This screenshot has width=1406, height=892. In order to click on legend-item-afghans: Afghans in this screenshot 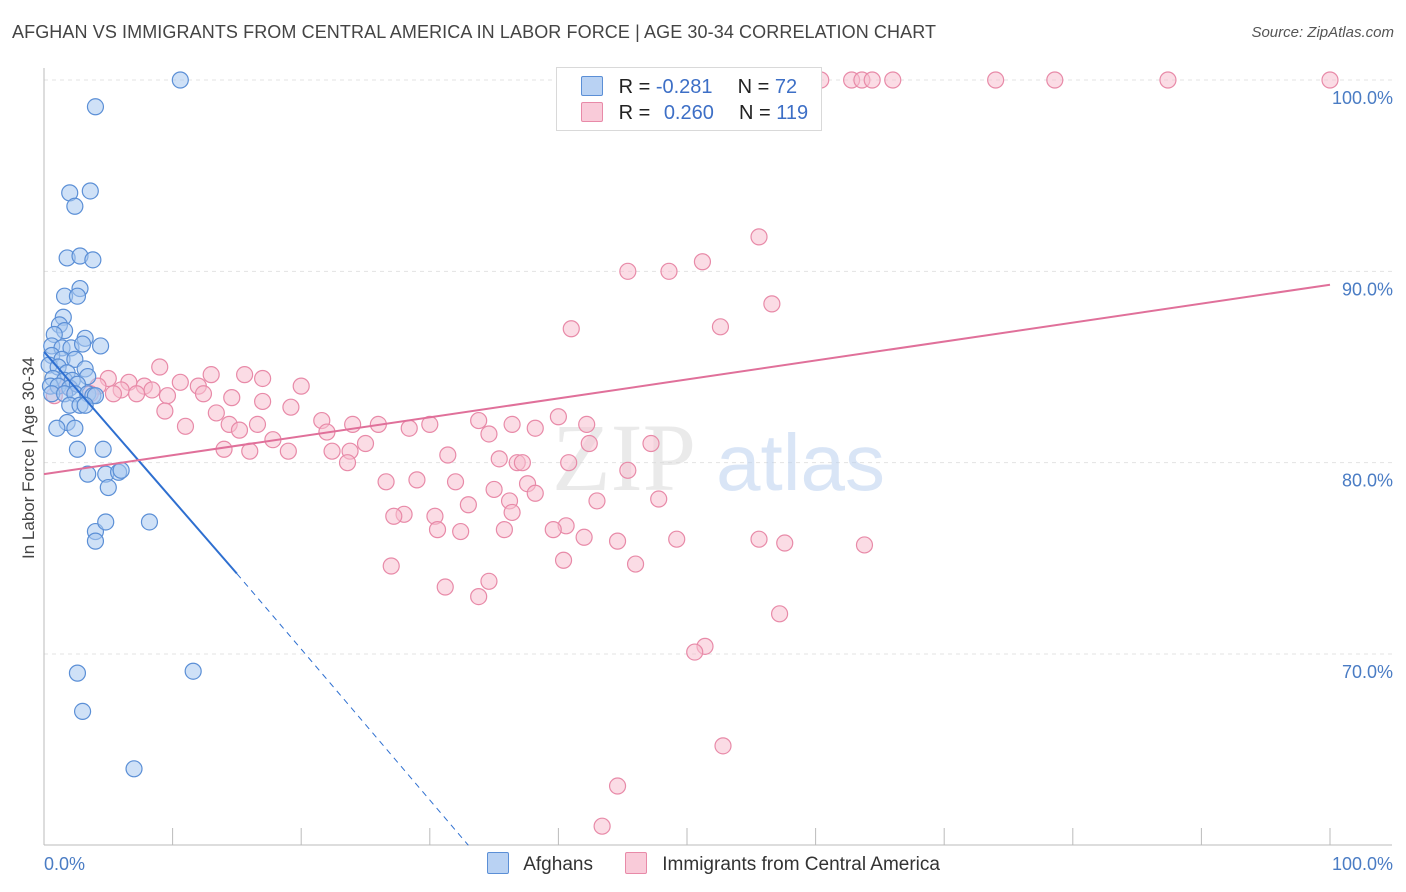, I will do `click(540, 864)`.